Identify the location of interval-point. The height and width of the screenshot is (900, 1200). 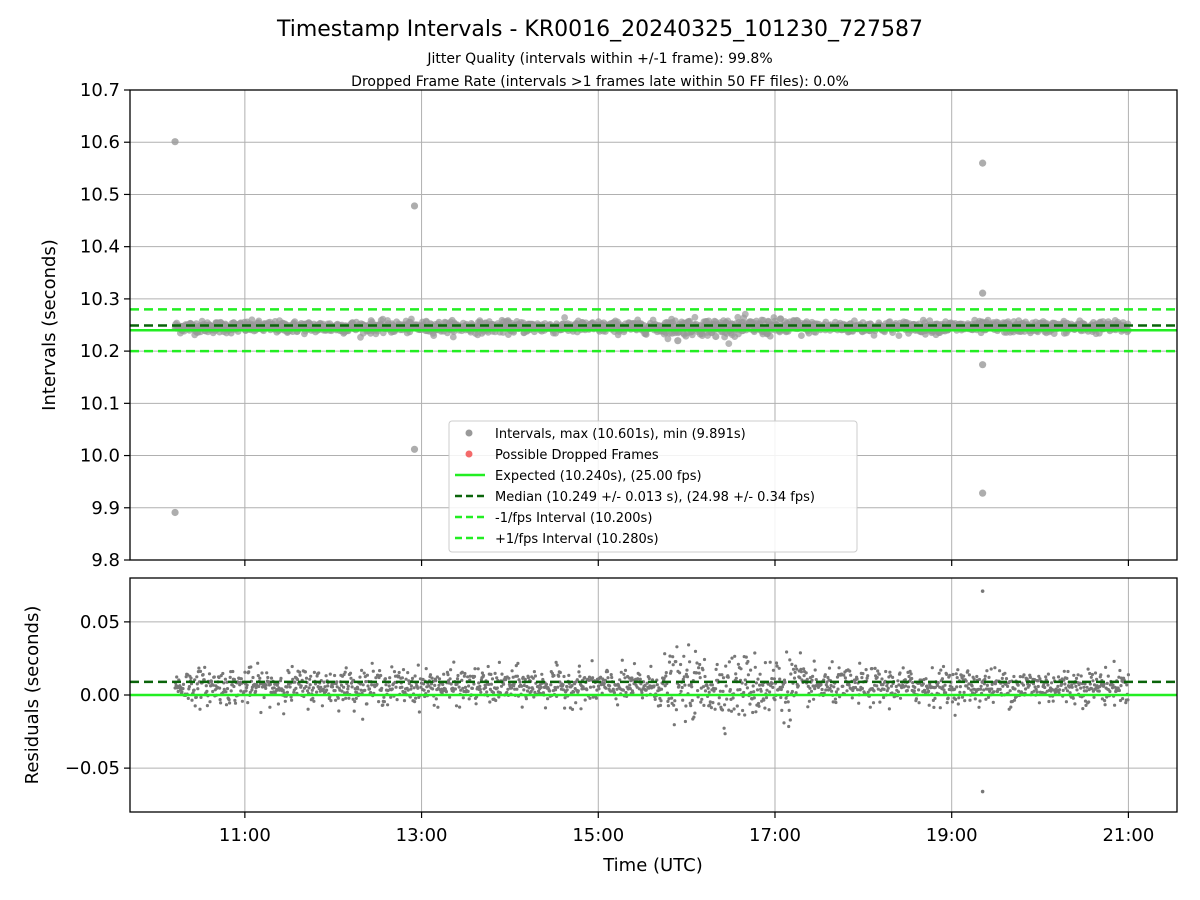
(453, 337).